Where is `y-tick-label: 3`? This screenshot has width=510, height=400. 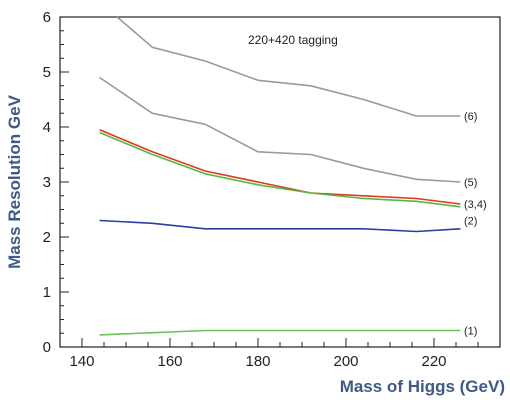
y-tick-label: 3 is located at coordinates (47, 182).